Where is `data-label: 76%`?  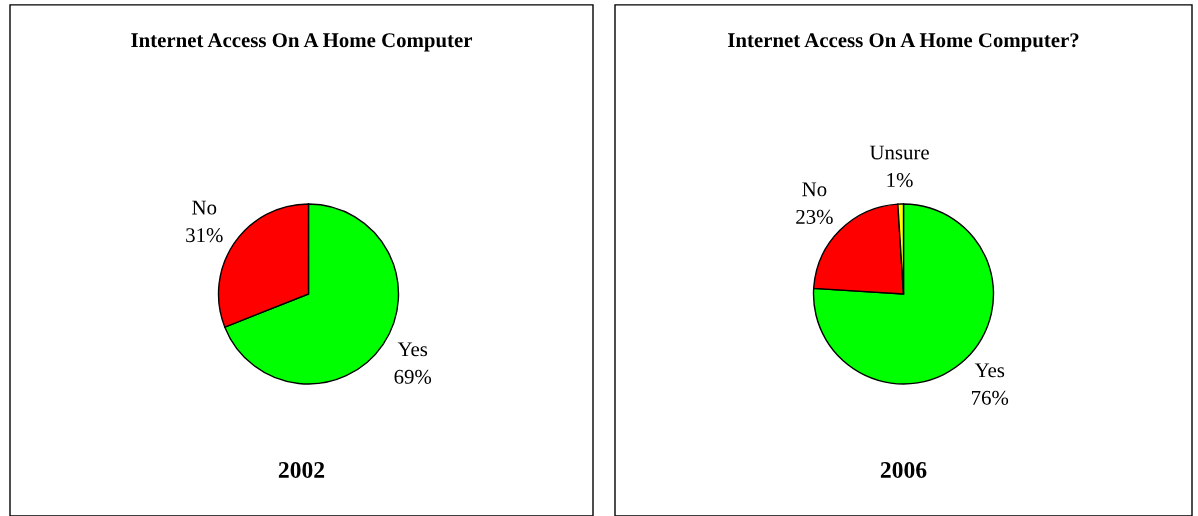
data-label: 76% is located at coordinates (990, 397).